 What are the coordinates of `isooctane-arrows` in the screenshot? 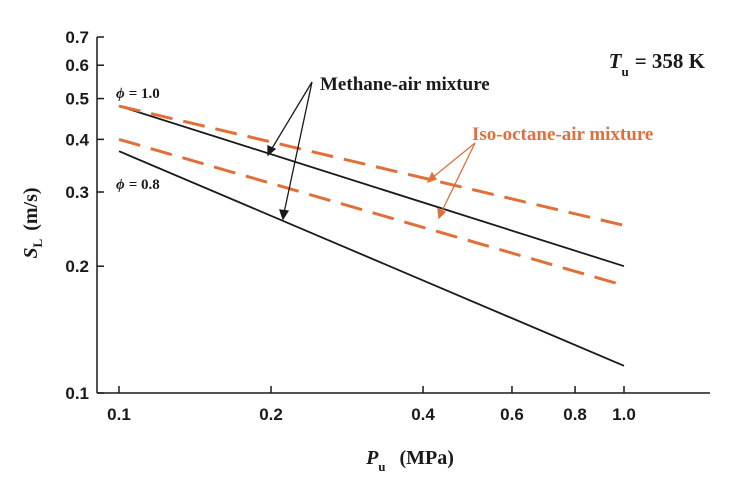 It's located at (451, 181).